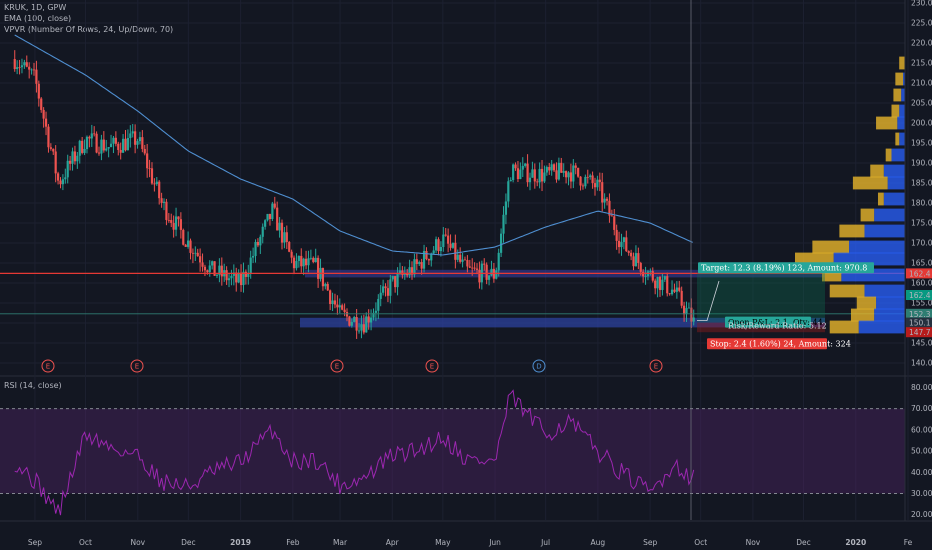  What do you see at coordinates (921, 343) in the screenshot?
I see `price-tick-label: 145.0` at bounding box center [921, 343].